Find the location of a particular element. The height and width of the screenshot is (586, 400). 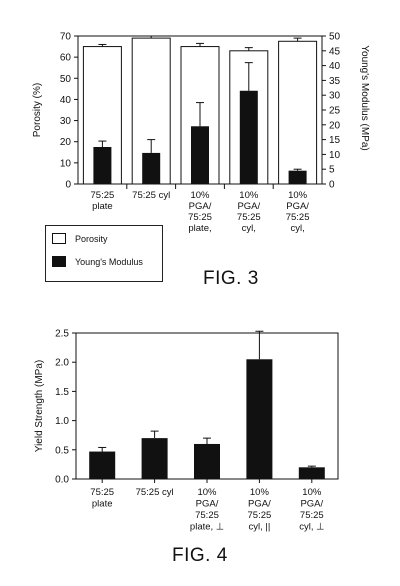

y-tick-label: 0 is located at coordinates (68, 185).